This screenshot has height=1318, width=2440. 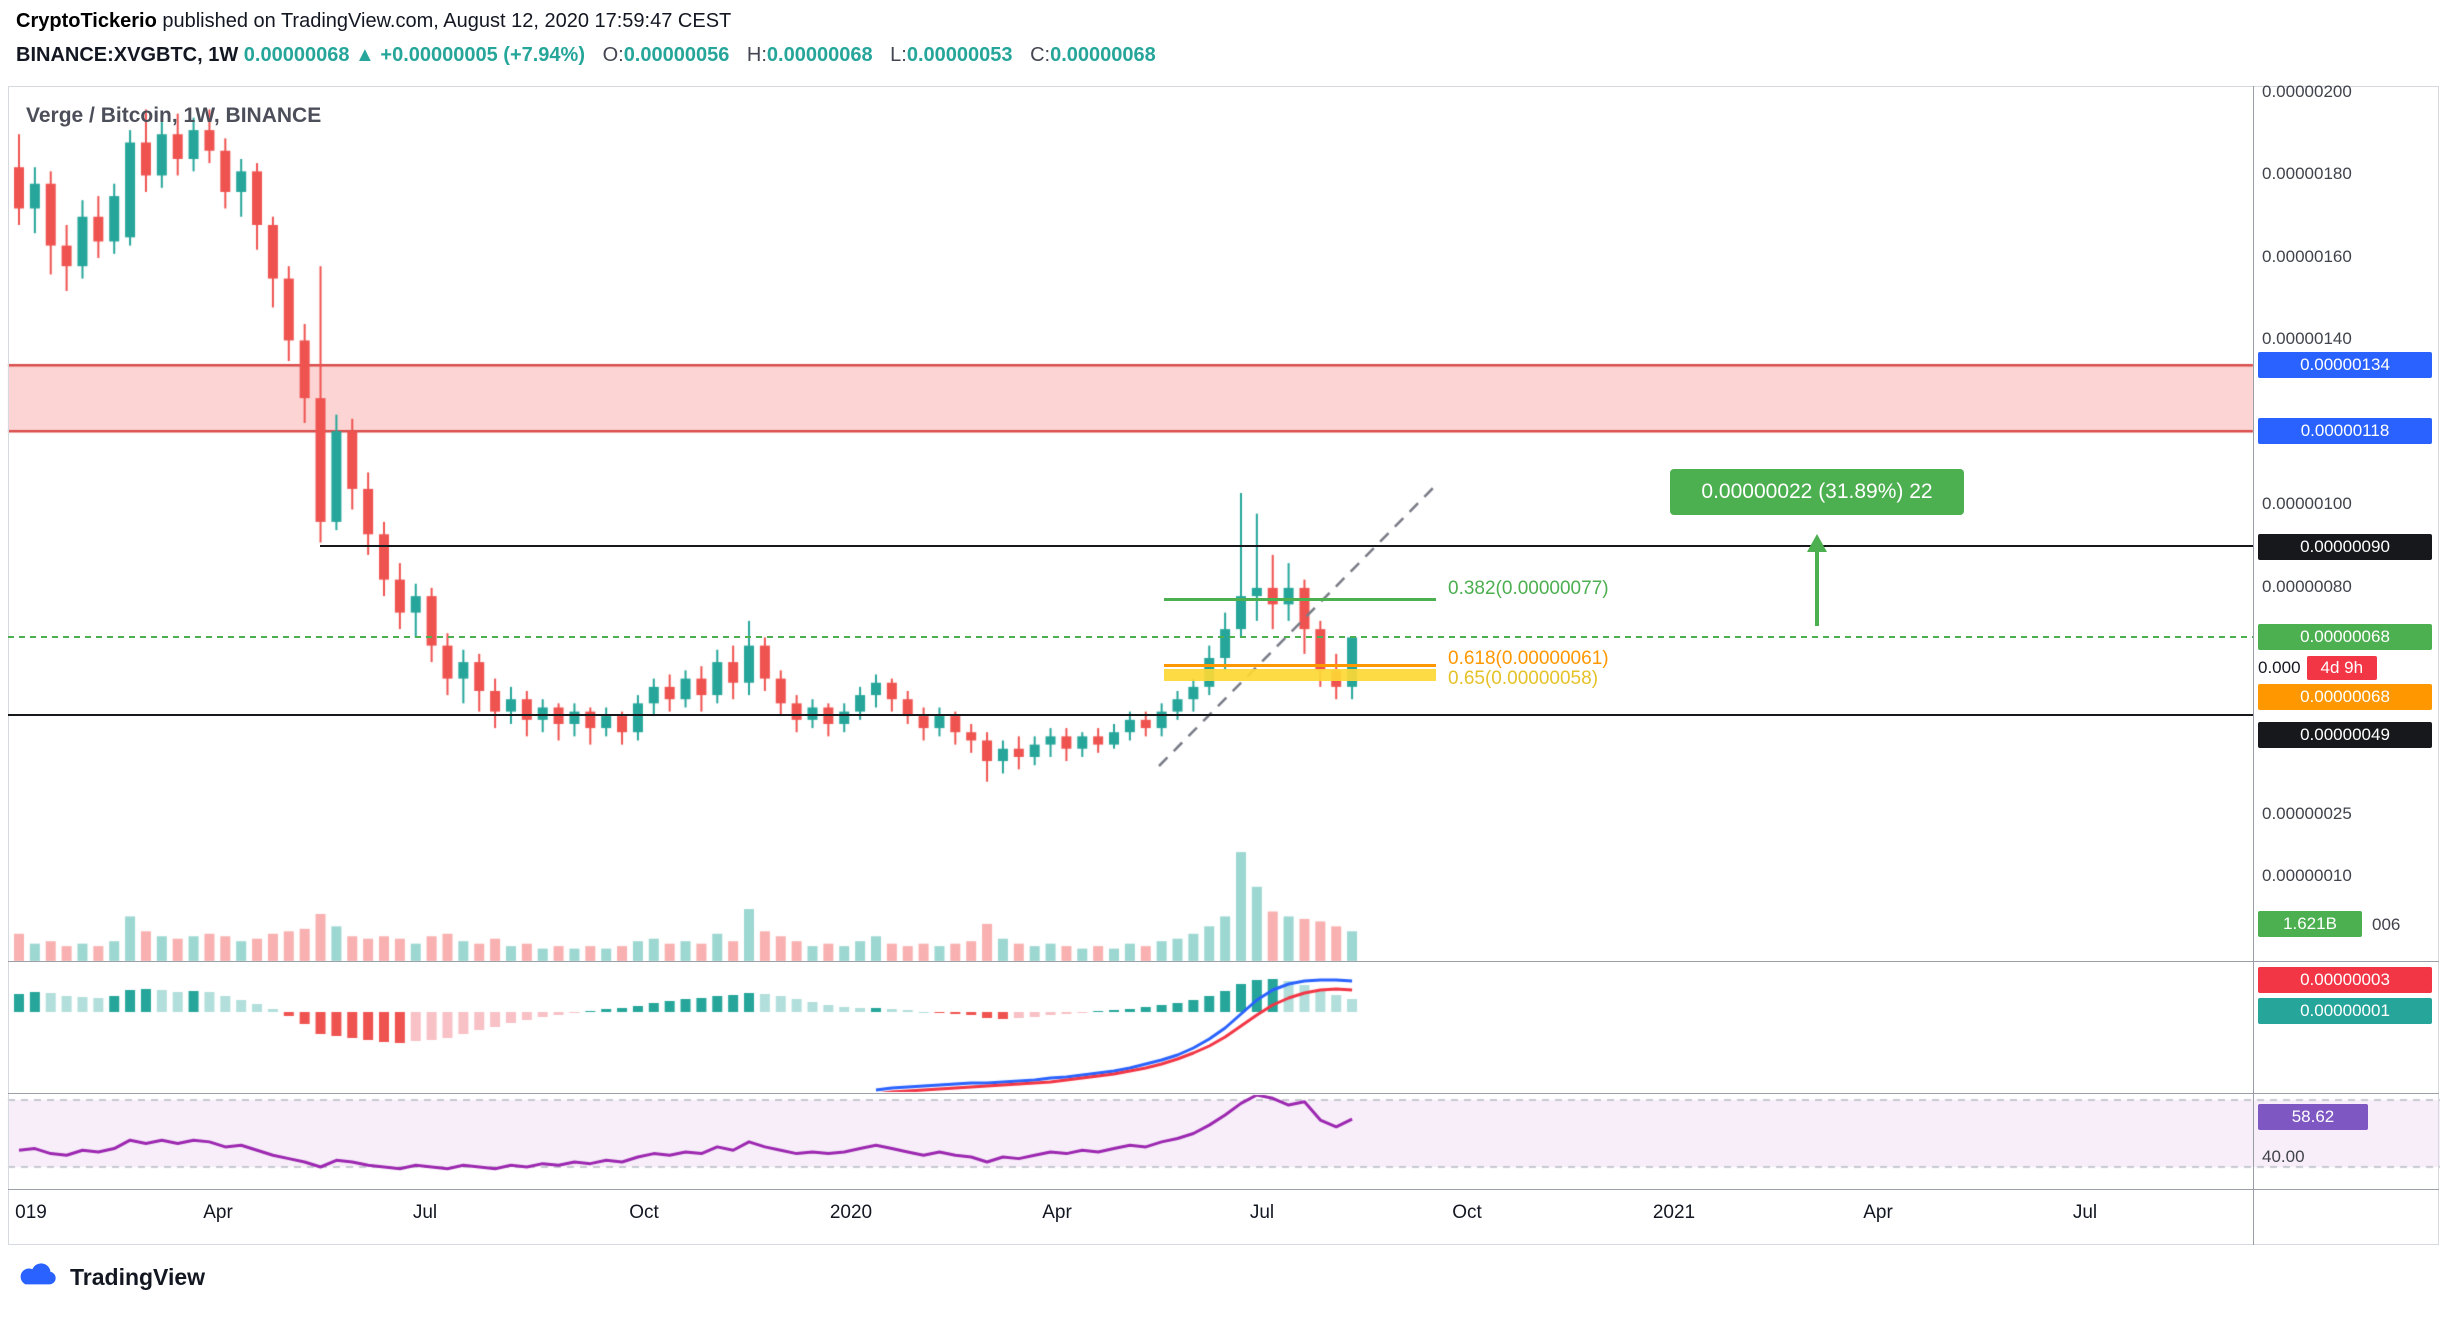 I want to click on price-axis-badge: 0.00000090, so click(x=2345, y=546).